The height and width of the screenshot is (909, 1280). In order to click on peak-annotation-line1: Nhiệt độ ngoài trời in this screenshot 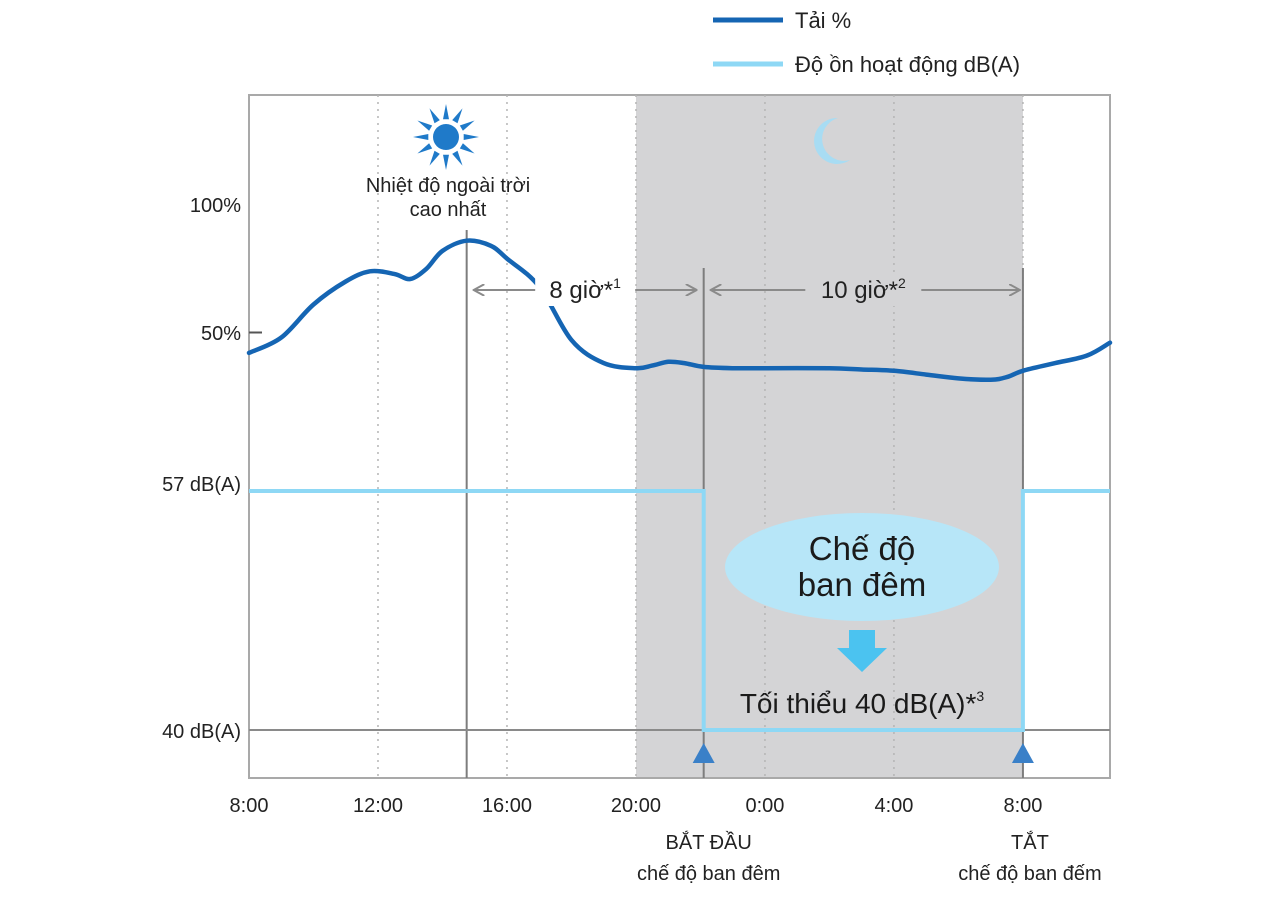, I will do `click(448, 186)`.